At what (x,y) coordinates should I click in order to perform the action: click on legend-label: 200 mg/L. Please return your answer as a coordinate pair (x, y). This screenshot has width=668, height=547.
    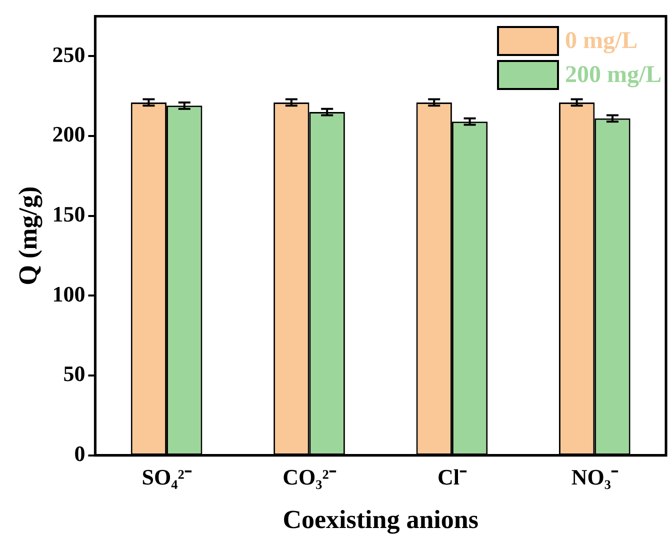
    Looking at the image, I should click on (613, 75).